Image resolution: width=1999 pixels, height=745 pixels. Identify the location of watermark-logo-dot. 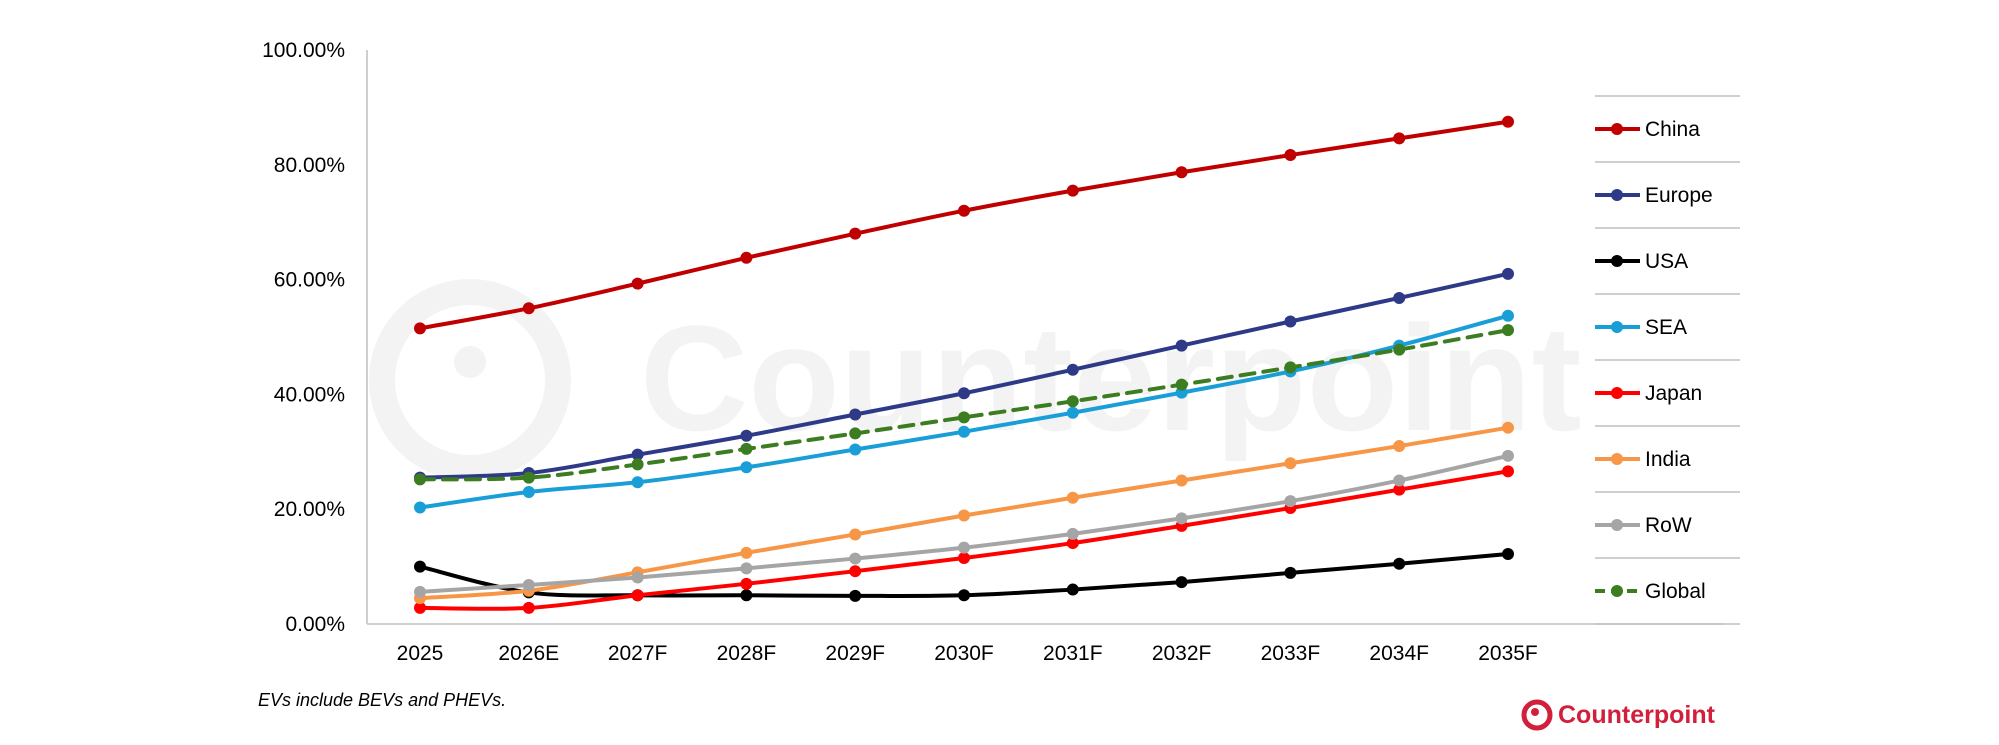
(470, 362).